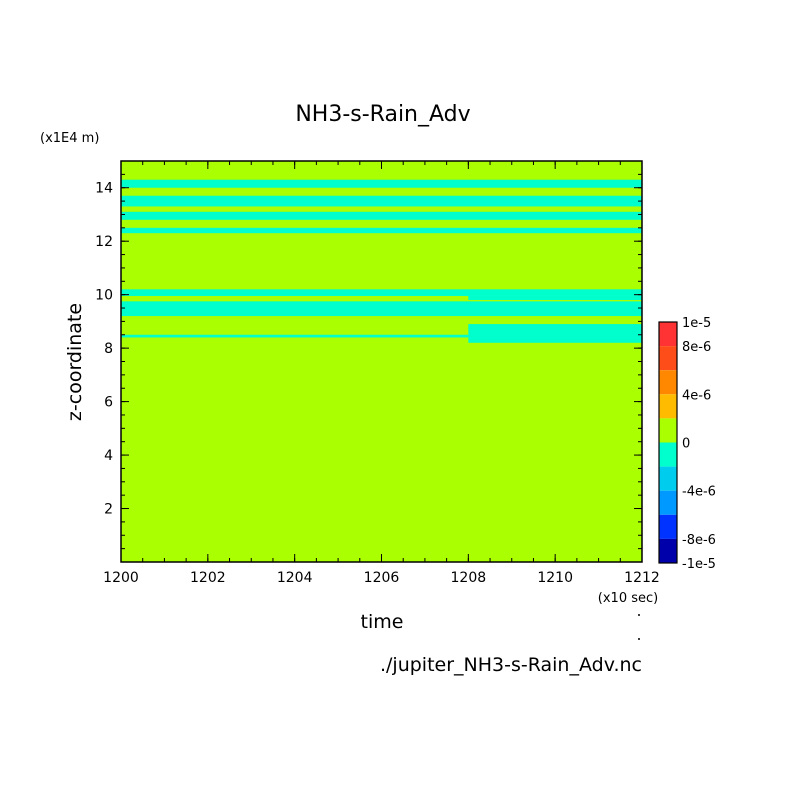  What do you see at coordinates (295, 578) in the screenshot?
I see `x-tick-label: 1204` at bounding box center [295, 578].